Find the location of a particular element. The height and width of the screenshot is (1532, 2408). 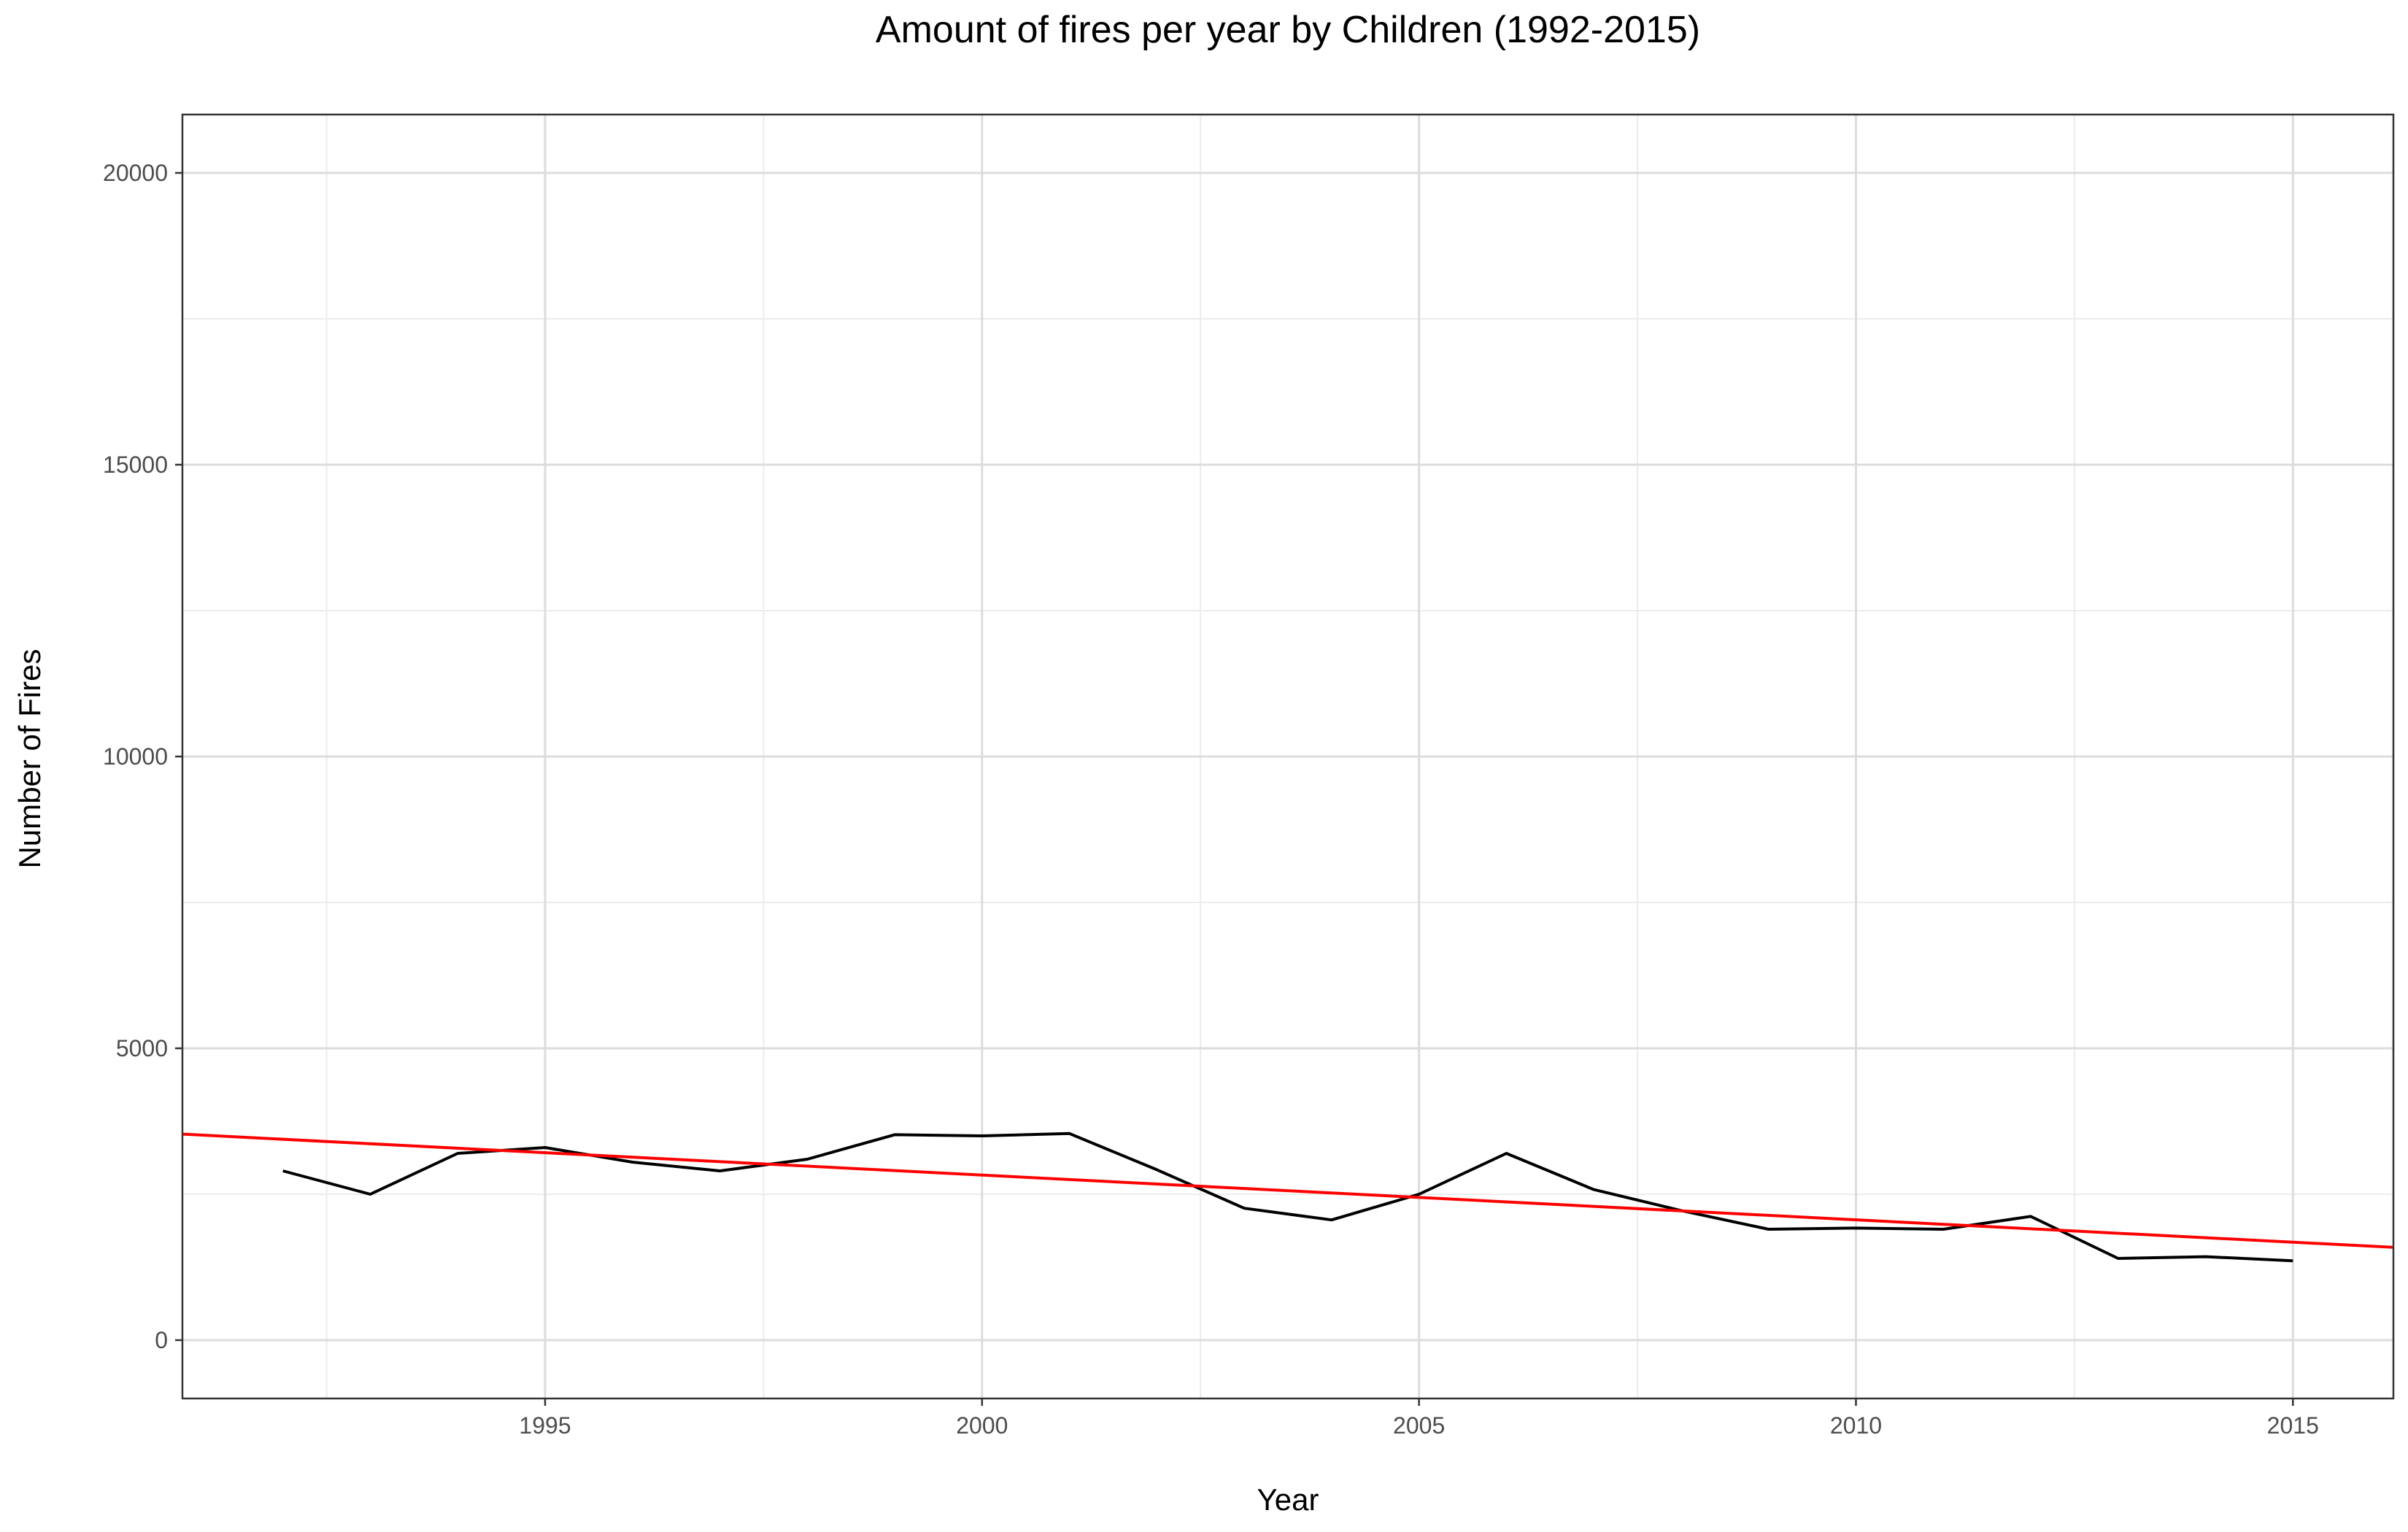

x-tick-label: 2000 is located at coordinates (982, 1426).